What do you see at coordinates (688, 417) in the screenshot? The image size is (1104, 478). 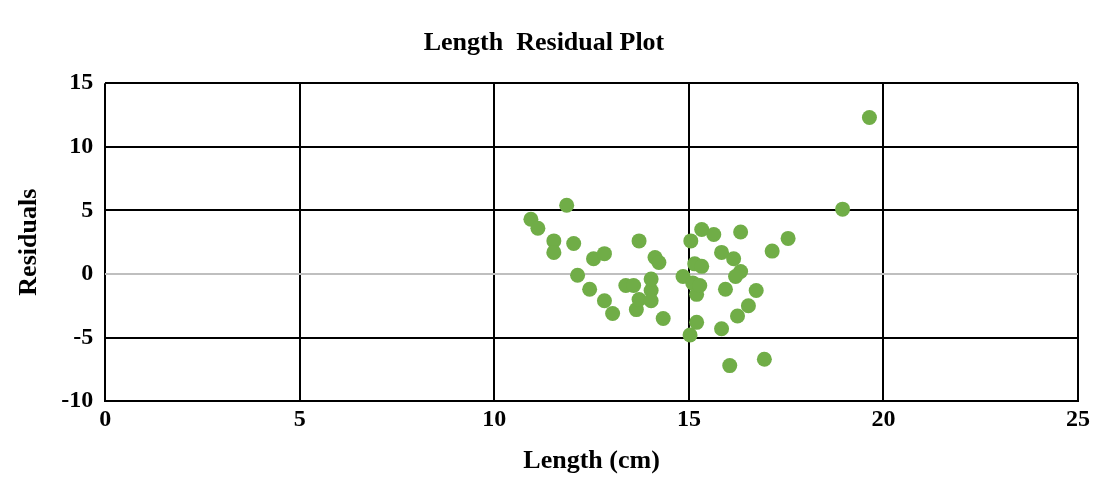 I see `x-tick-label: 15` at bounding box center [688, 417].